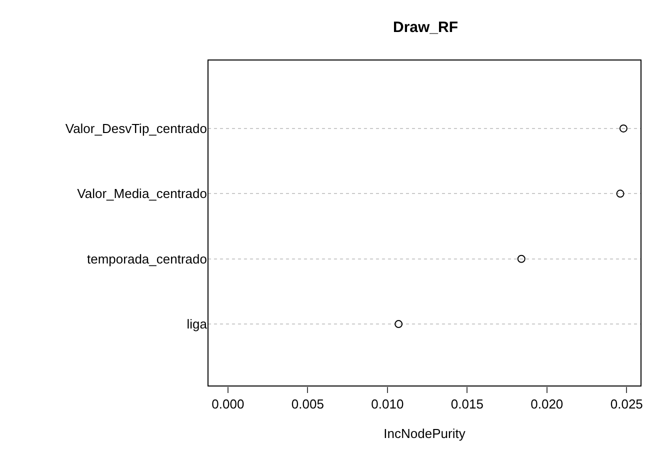  I want to click on x-tick-label: 0.000, so click(228, 404).